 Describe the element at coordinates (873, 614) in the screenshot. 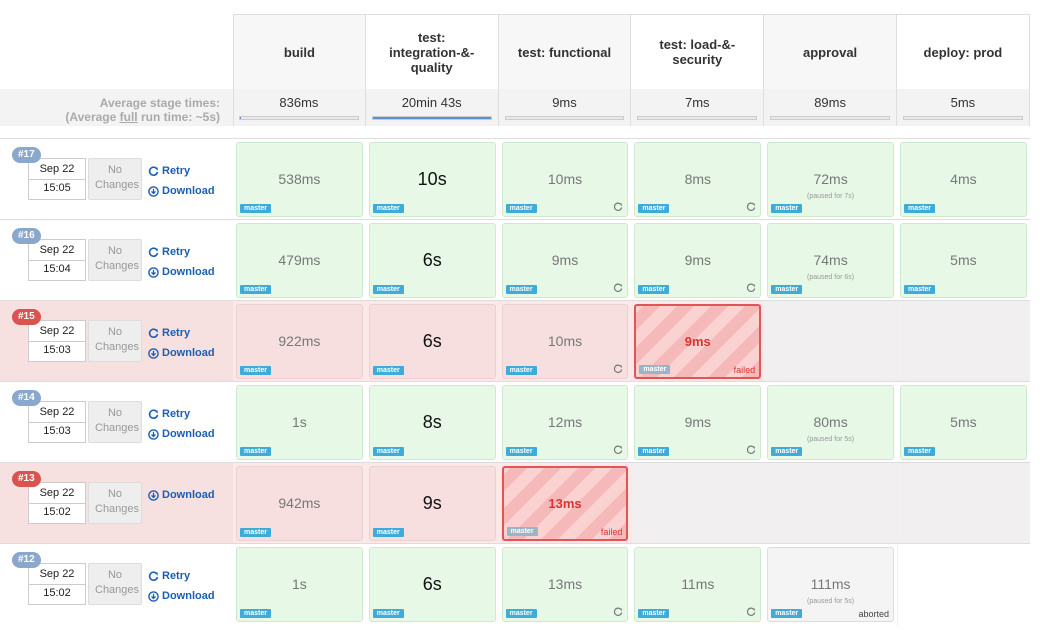

I see `status: aborted` at that location.